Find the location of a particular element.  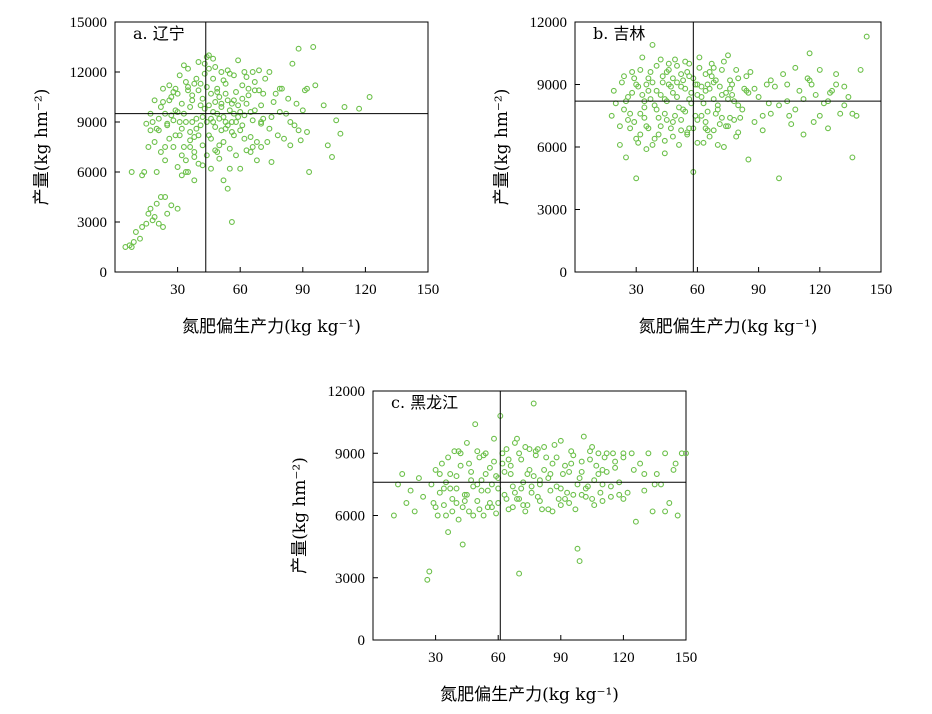

panel-title: a. 辽宁 is located at coordinates (159, 33).